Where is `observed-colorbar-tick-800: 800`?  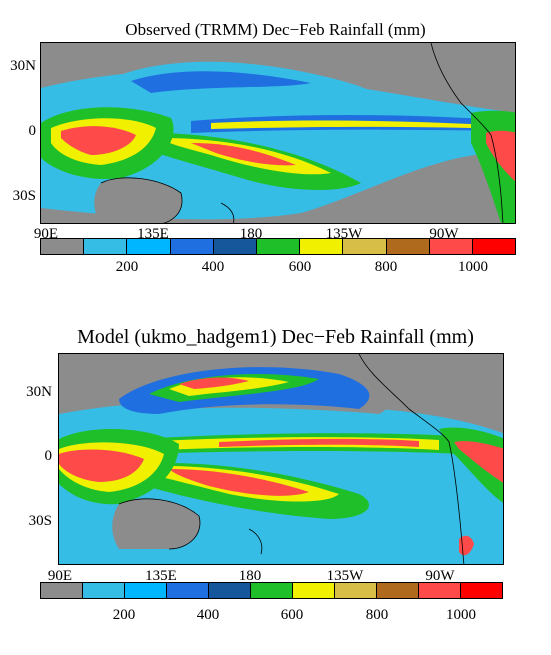 observed-colorbar-tick-800: 800 is located at coordinates (386, 267).